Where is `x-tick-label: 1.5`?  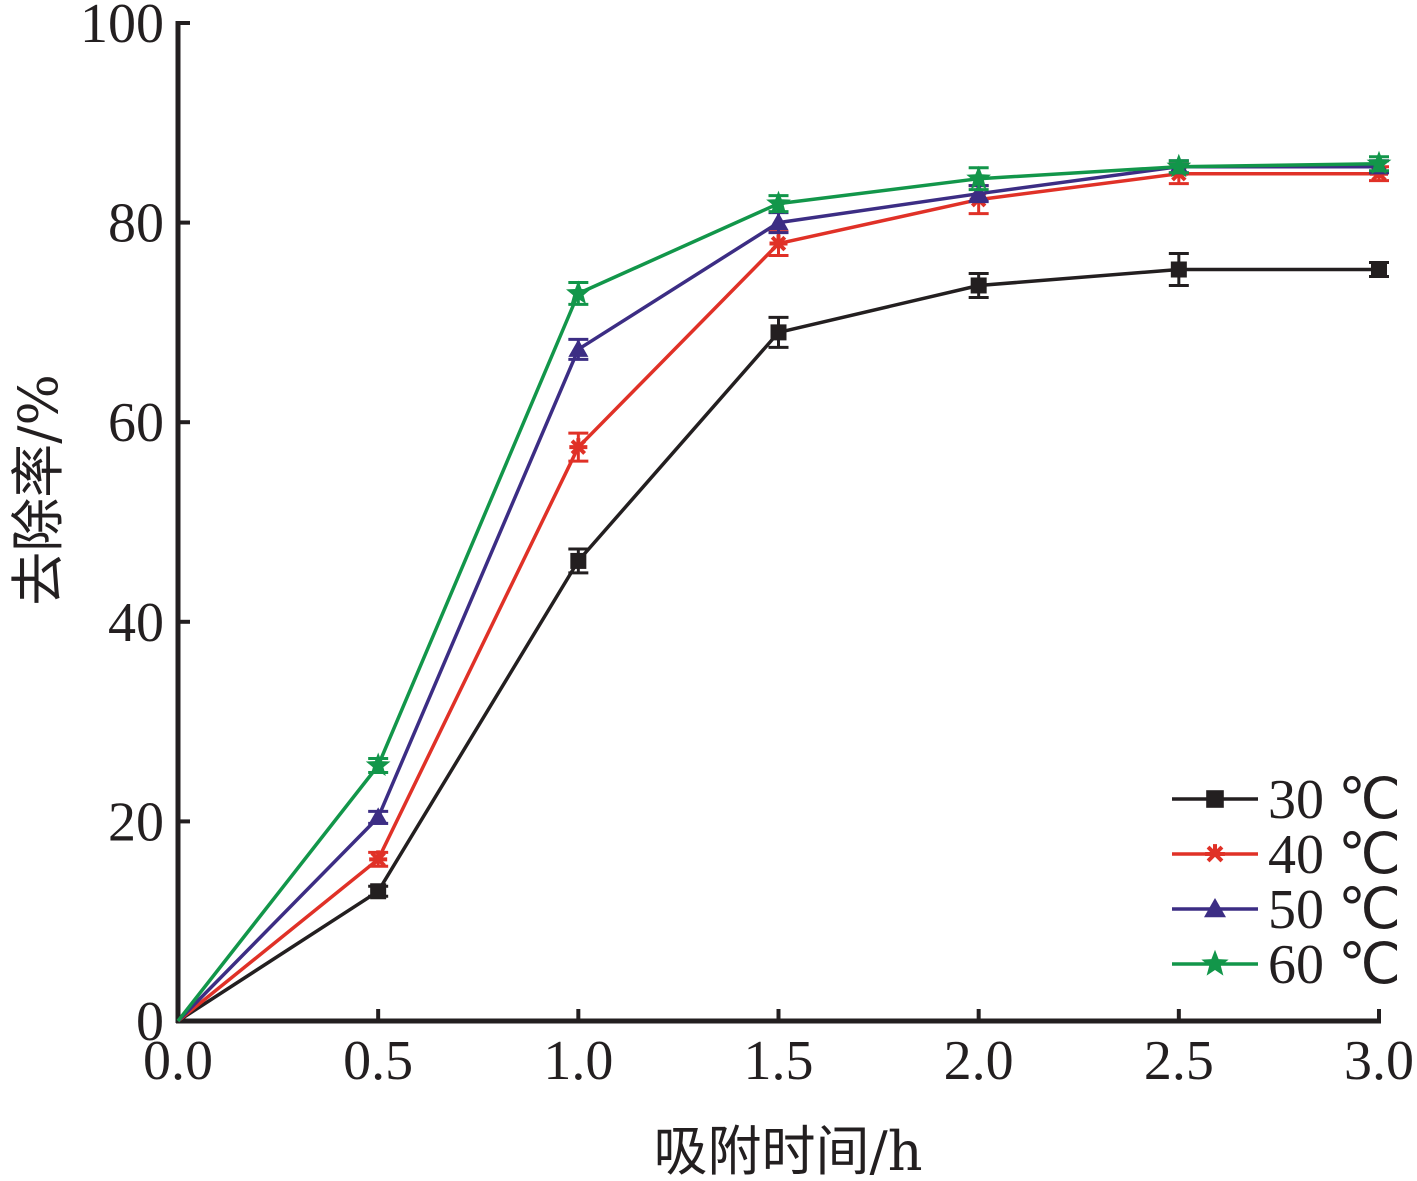 x-tick-label: 1.5 is located at coordinates (779, 1061).